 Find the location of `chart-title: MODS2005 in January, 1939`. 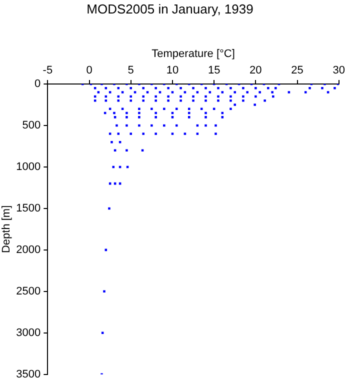

chart-title: MODS2005 in January, 1939 is located at coordinates (170, 8).